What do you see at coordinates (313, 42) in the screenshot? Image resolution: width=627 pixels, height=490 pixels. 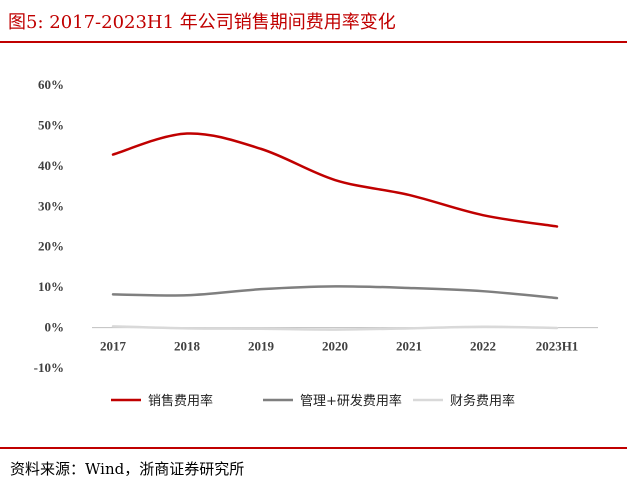 I see `title-divider` at bounding box center [313, 42].